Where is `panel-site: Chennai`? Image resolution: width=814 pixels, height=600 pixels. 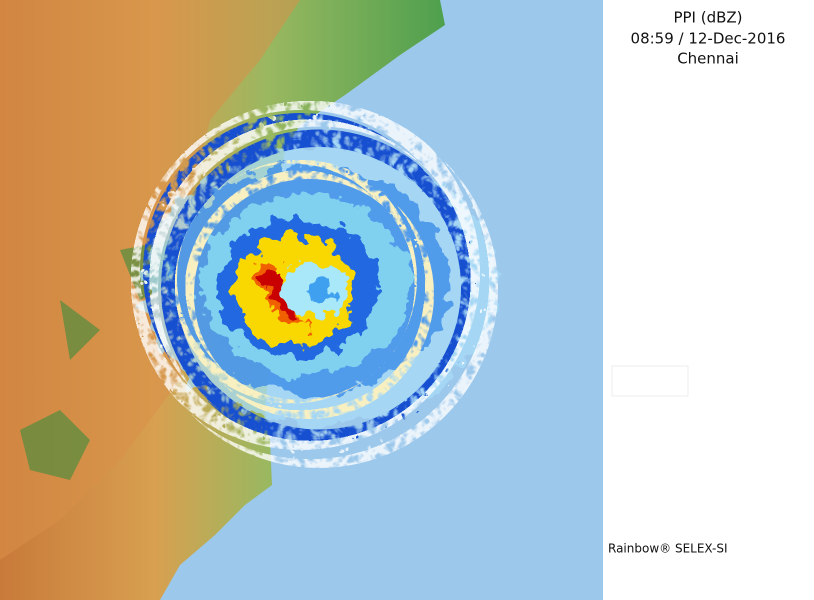 panel-site: Chennai is located at coordinates (708, 59).